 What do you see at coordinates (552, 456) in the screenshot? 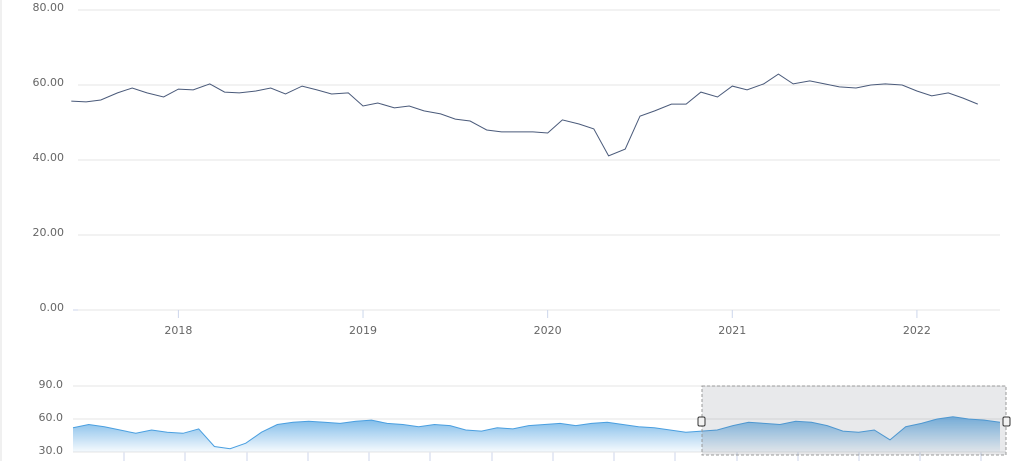
I see `navigator-ticks` at bounding box center [552, 456].